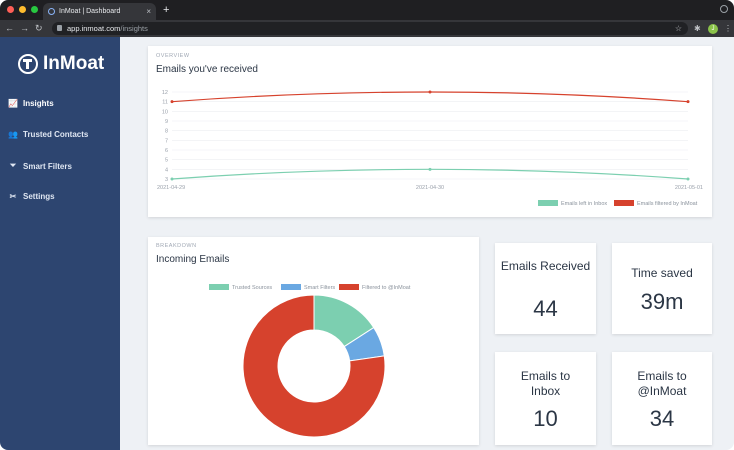  What do you see at coordinates (165, 93) in the screenshot?
I see `y-tick-label: 12` at bounding box center [165, 93].